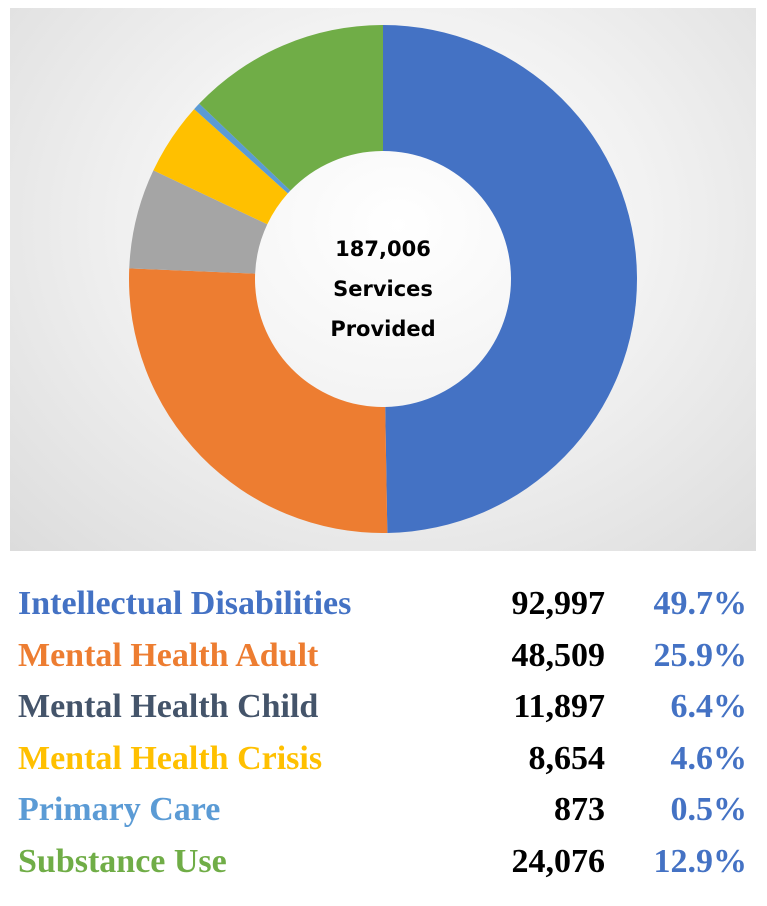  I want to click on legend-value: 92,997, so click(558, 603).